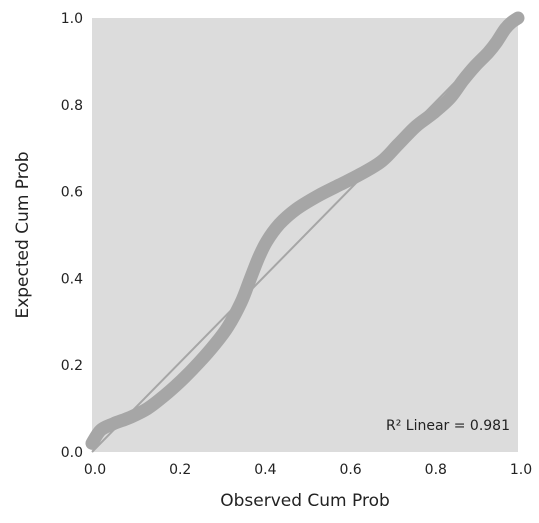 Image resolution: width=539 pixels, height=523 pixels. What do you see at coordinates (448, 426) in the screenshot?
I see `r-squared-annotation: R² Linear = 0.981` at bounding box center [448, 426].